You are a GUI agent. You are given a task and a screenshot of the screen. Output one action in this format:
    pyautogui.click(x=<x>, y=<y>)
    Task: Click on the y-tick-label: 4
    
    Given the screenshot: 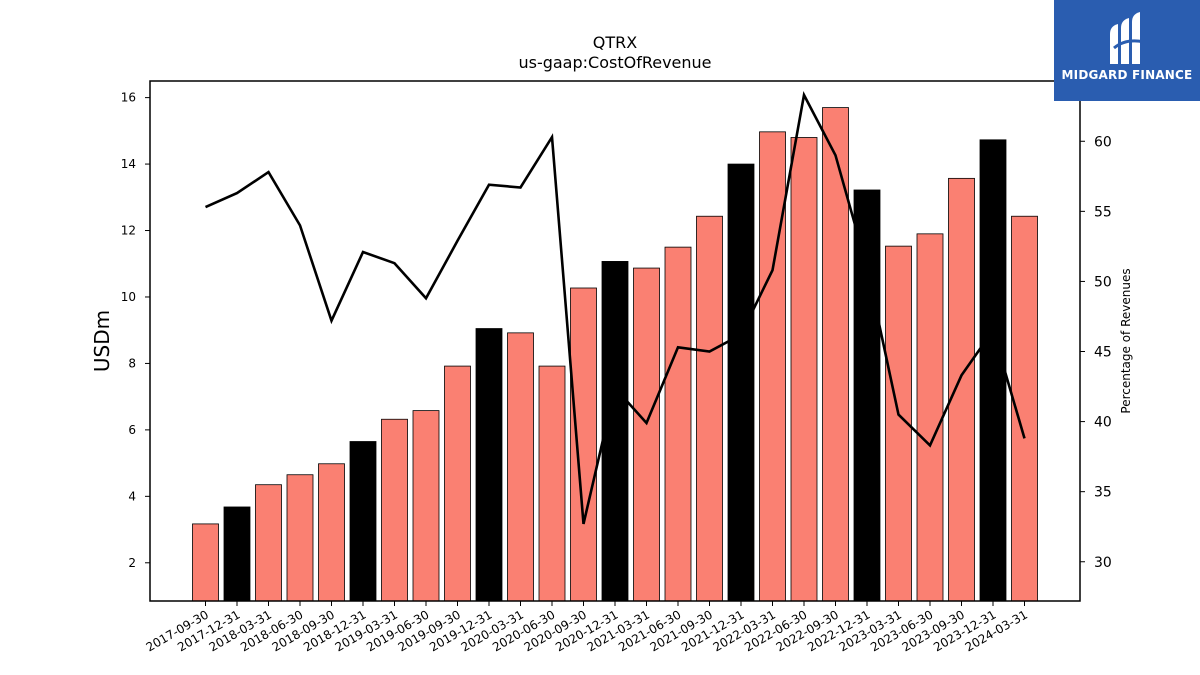 What is the action you would take?
    pyautogui.click(x=132, y=496)
    